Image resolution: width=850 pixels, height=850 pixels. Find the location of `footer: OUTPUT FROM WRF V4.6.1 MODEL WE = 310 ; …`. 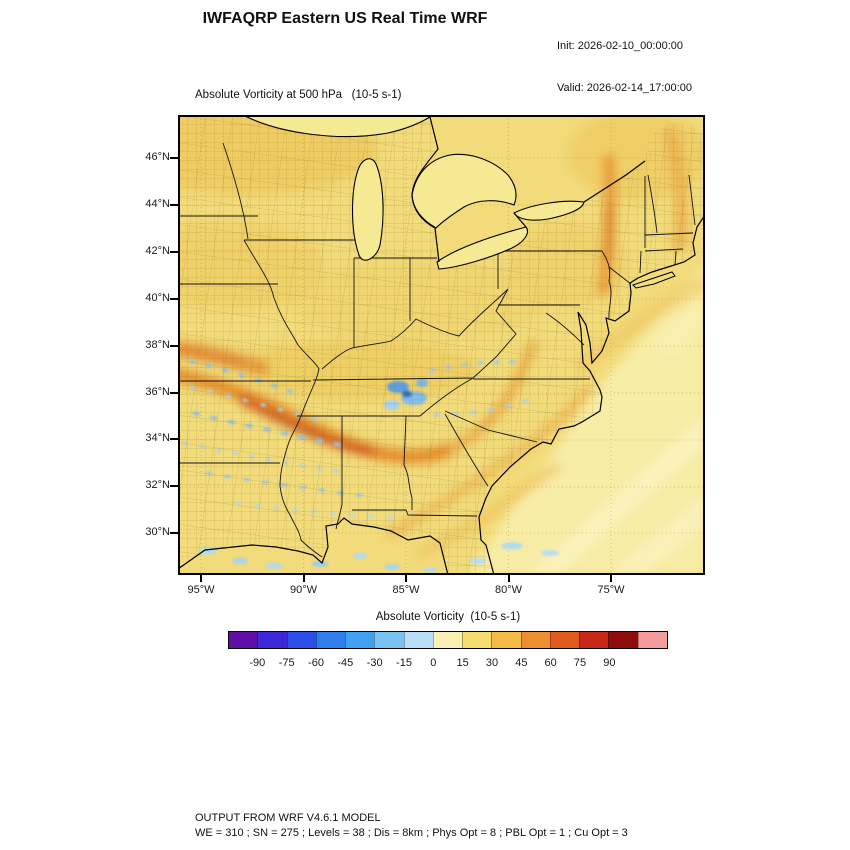

footer: OUTPUT FROM WRF V4.6.1 MODEL WE = 310 ; … is located at coordinates (411, 825).